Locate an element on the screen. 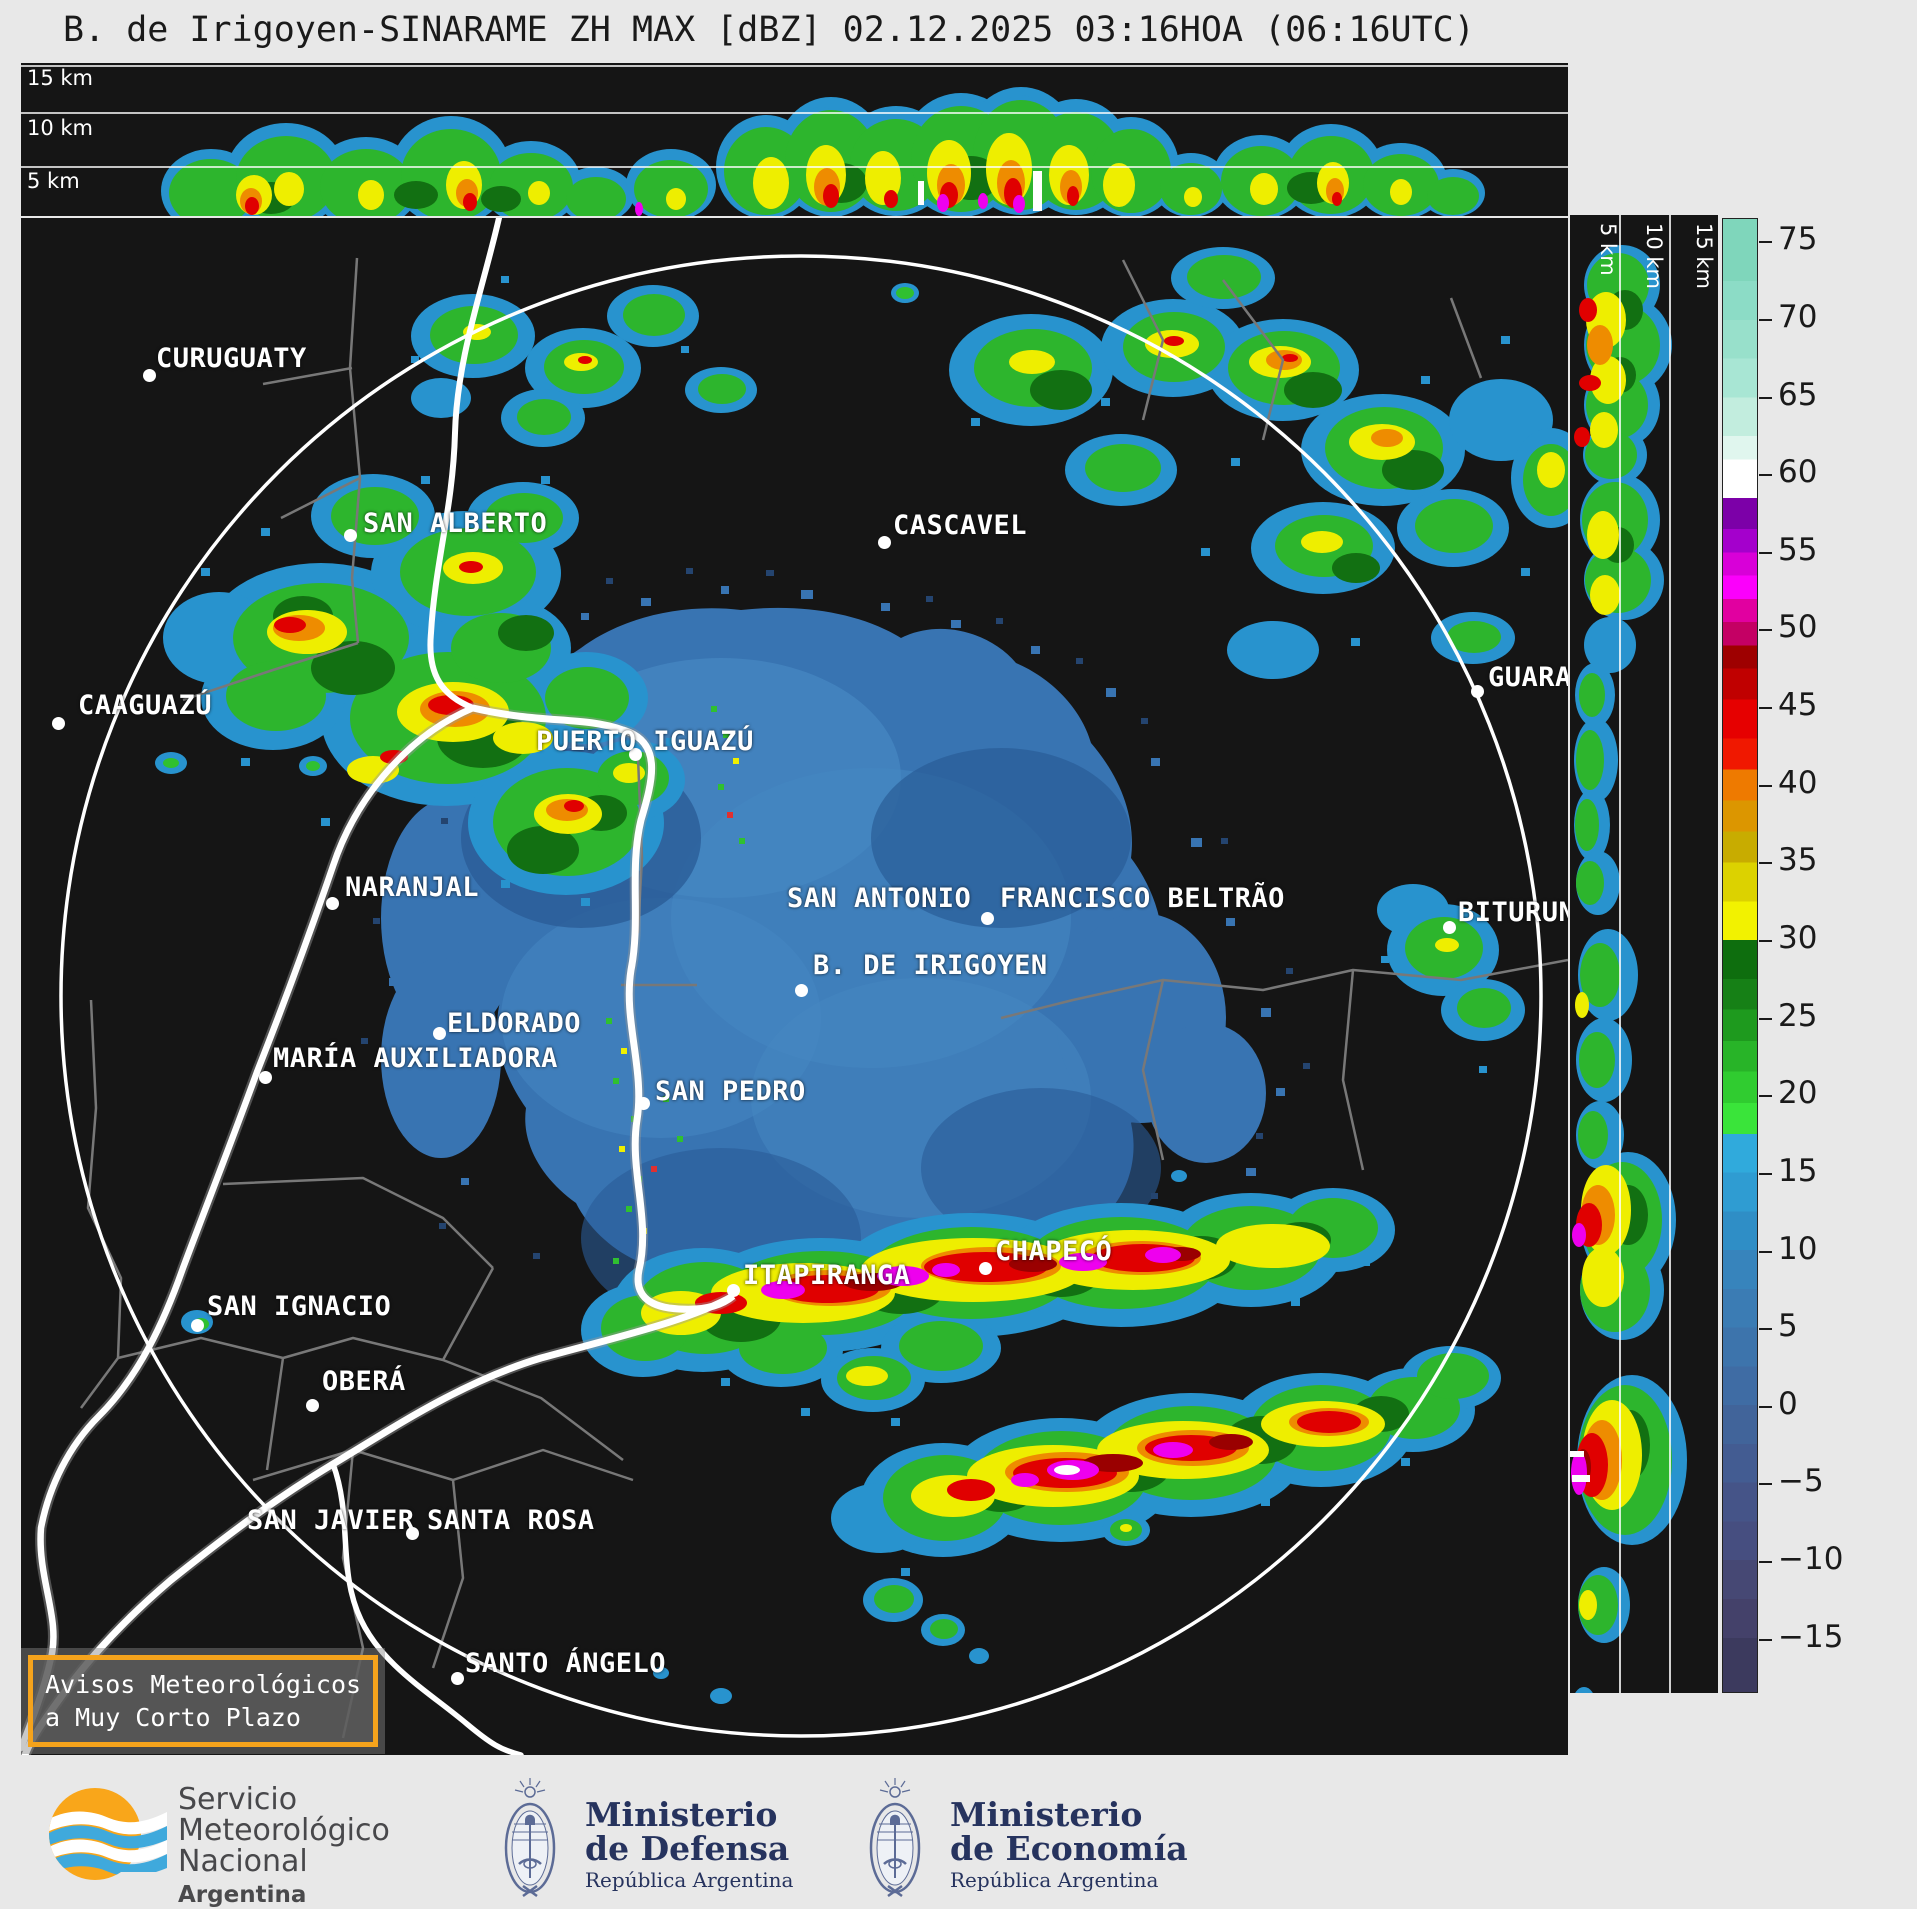  colorbar-tick-label: 5 is located at coordinates (1788, 1326).